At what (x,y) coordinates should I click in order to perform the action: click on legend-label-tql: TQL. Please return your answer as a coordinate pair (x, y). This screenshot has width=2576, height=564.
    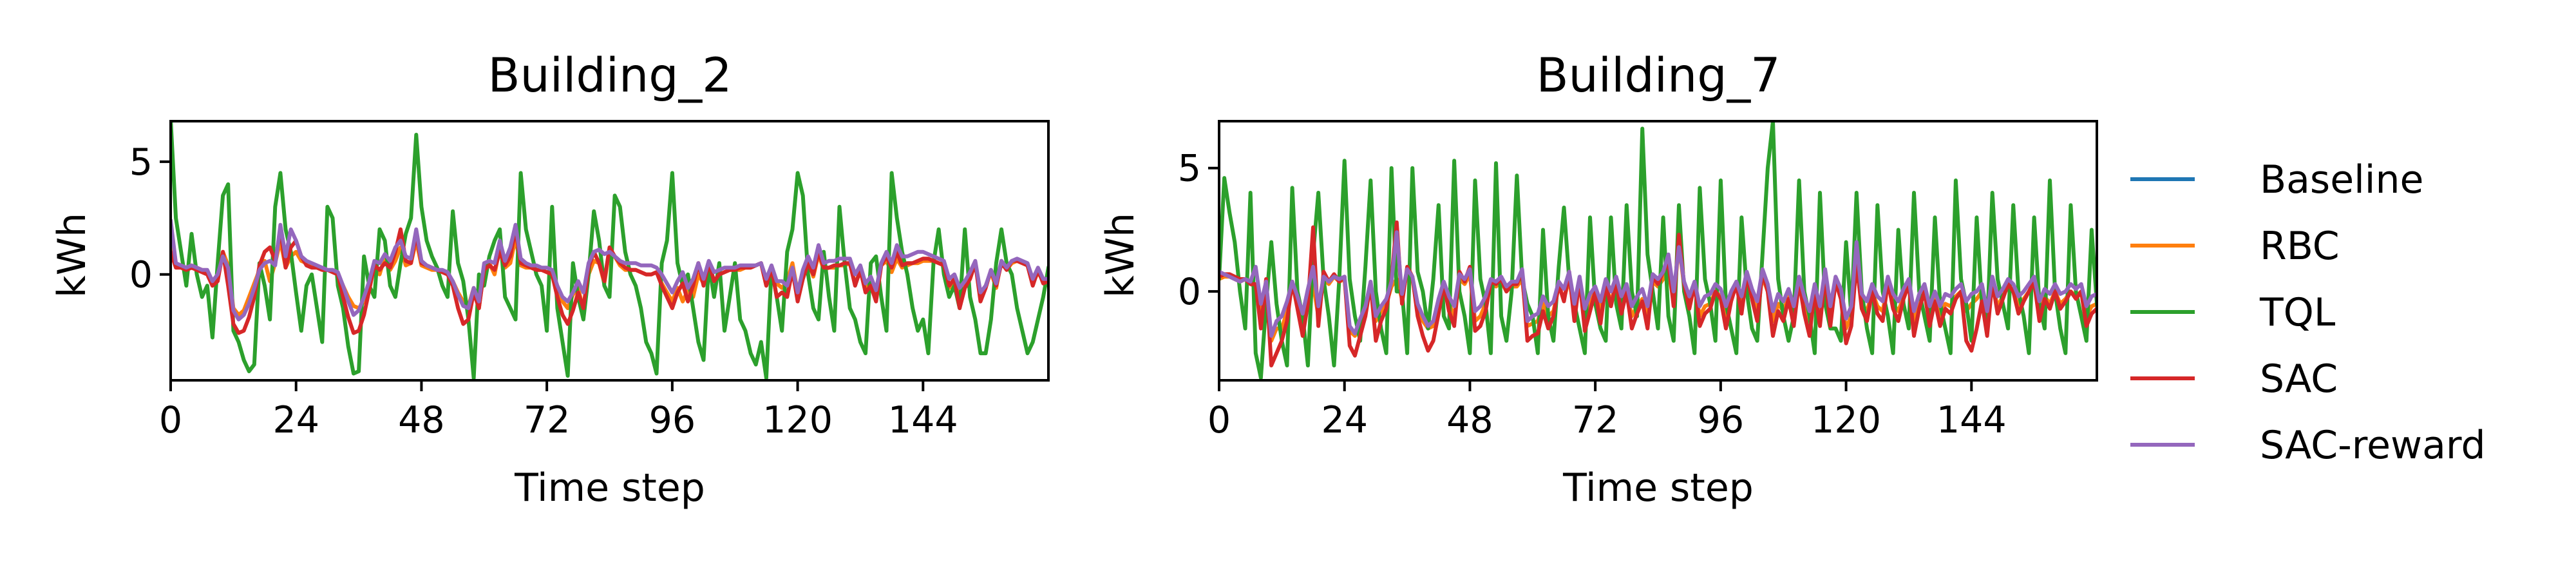
    Looking at the image, I should click on (2297, 312).